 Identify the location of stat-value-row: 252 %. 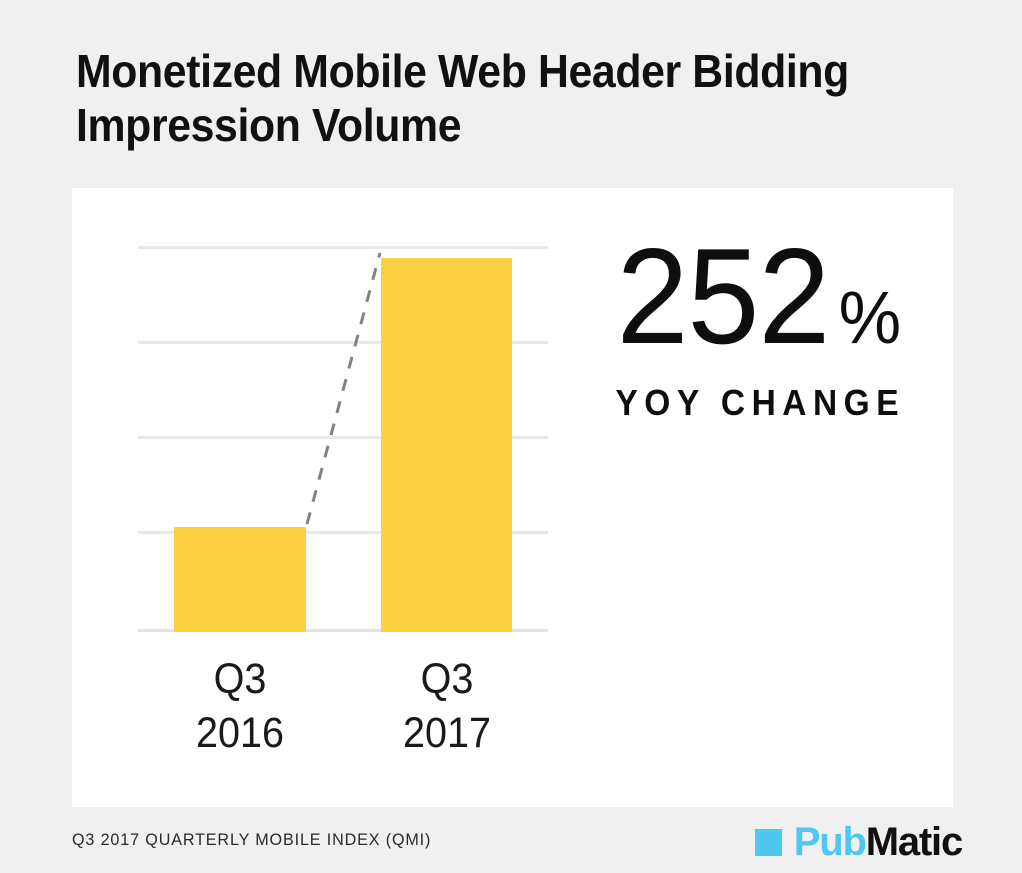
(757, 296).